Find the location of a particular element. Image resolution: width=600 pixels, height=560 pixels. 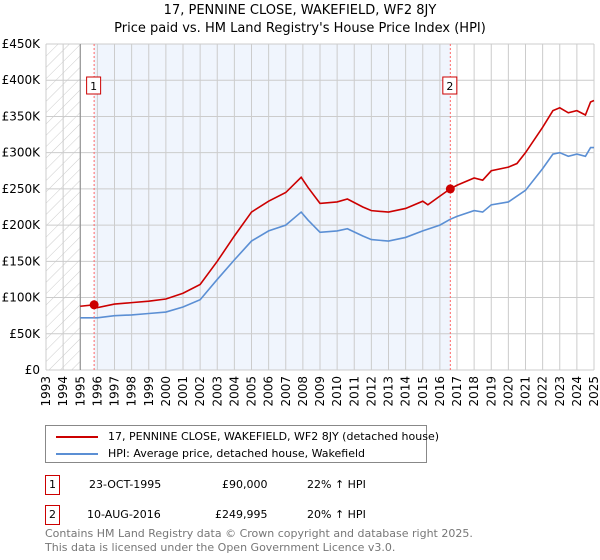

hpi-diff: 20% ↑ HPI is located at coordinates (336, 514).